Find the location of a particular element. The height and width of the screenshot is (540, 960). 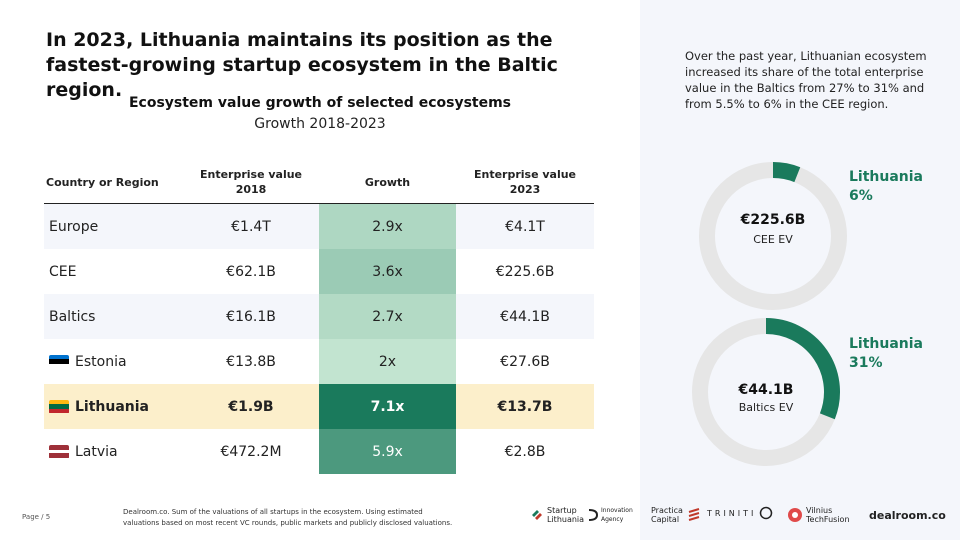

latvia-flag-icon is located at coordinates (59, 451).